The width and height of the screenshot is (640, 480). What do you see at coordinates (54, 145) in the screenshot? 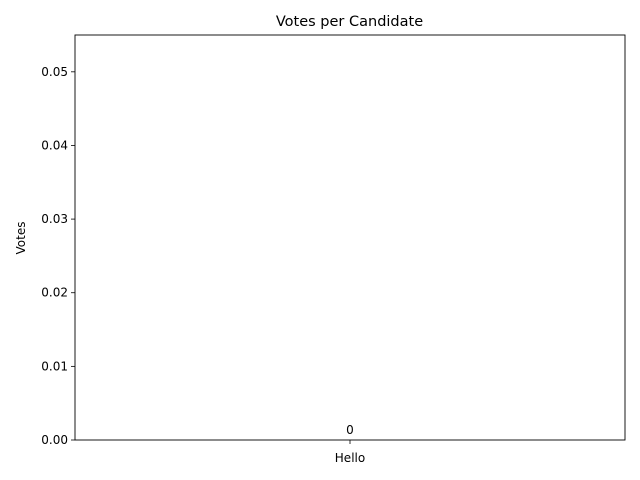
I see `y-tick-label: 0.04` at bounding box center [54, 145].